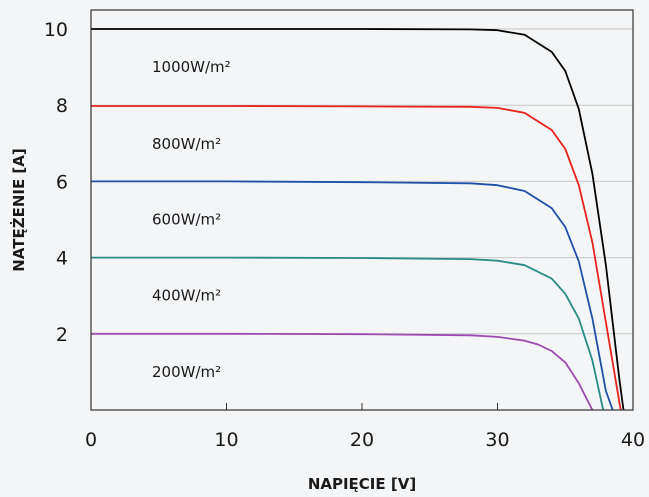 This screenshot has height=497, width=649. What do you see at coordinates (186, 372) in the screenshot?
I see `series-label: 200W/m²` at bounding box center [186, 372].